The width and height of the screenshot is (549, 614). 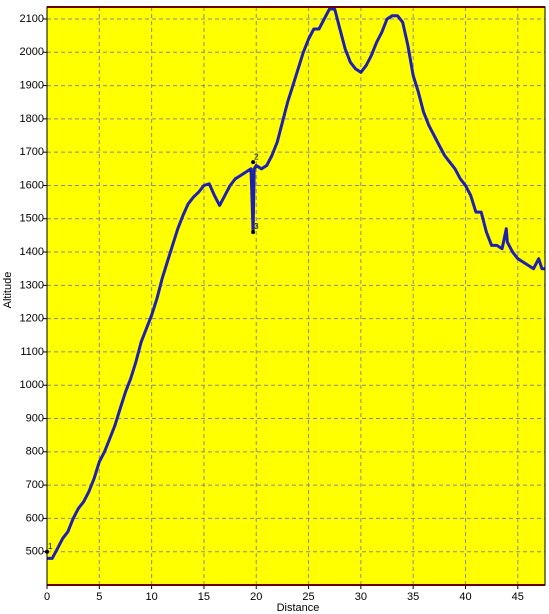 What do you see at coordinates (413, 597) in the screenshot?
I see `x-tick-label: 35` at bounding box center [413, 597].